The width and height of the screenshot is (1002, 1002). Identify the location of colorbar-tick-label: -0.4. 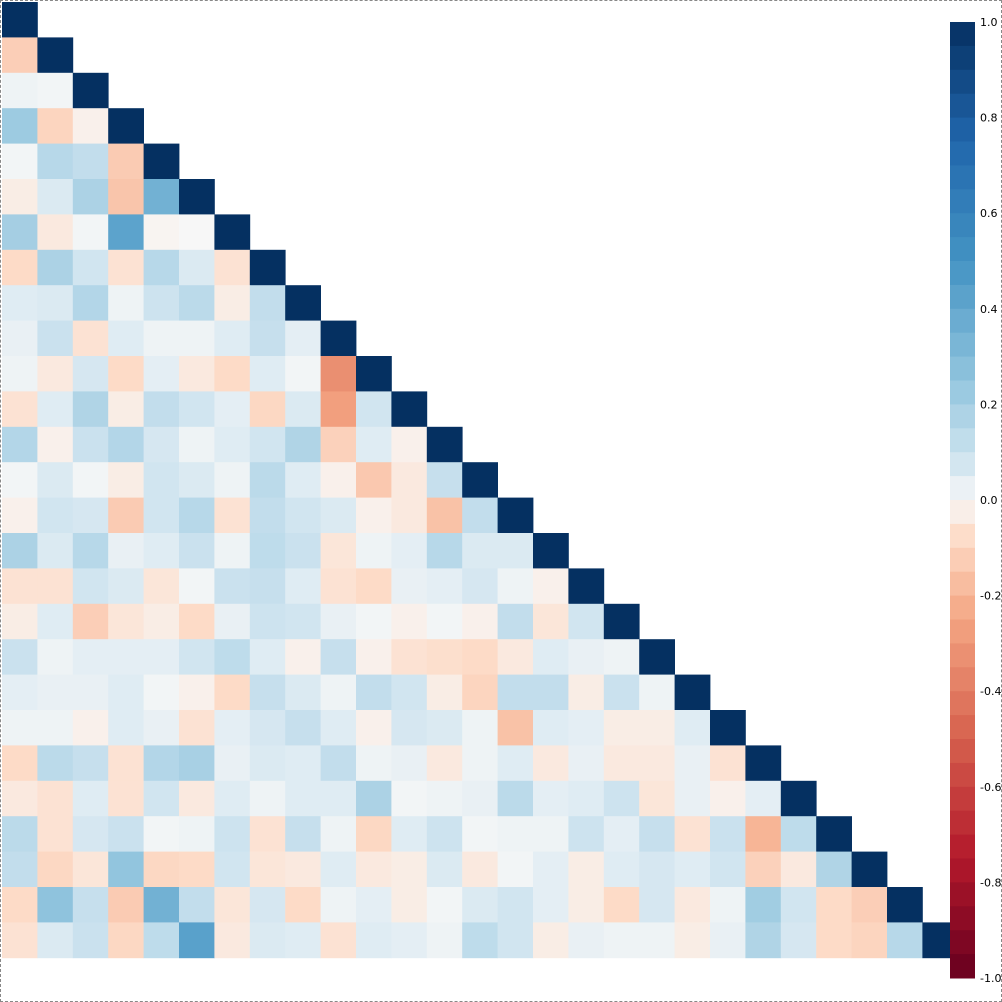
(990, 691).